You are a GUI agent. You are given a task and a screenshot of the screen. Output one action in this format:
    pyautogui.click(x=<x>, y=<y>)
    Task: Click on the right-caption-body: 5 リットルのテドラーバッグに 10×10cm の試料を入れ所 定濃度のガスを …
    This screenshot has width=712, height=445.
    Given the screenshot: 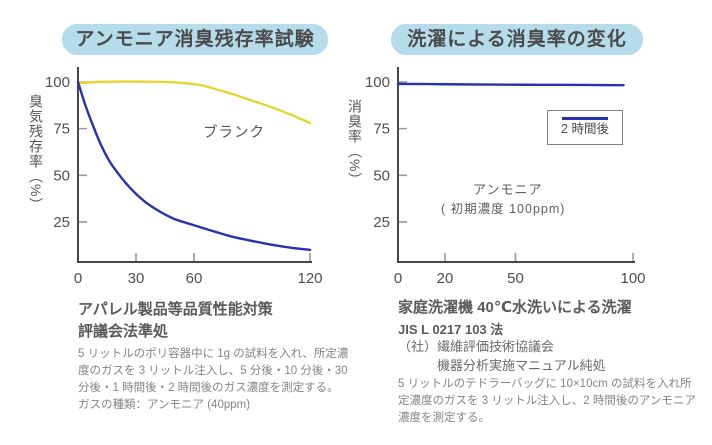 What is the action you would take?
    pyautogui.click(x=547, y=401)
    